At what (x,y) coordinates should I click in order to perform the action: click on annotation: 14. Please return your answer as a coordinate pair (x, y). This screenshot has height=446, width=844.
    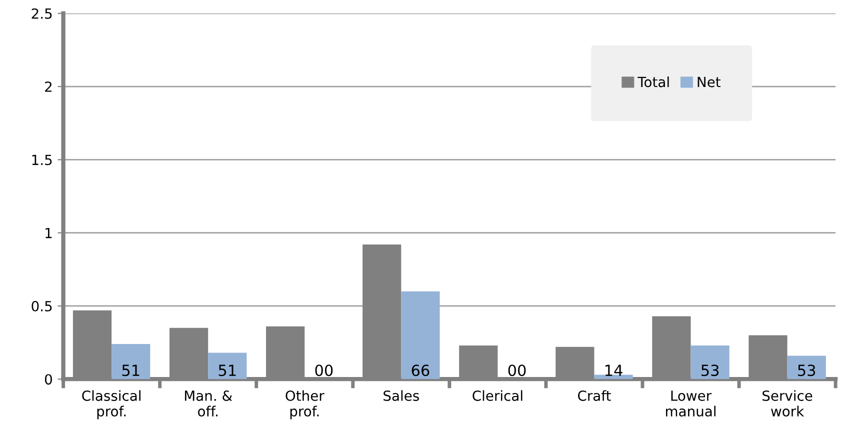
    Looking at the image, I should click on (613, 370).